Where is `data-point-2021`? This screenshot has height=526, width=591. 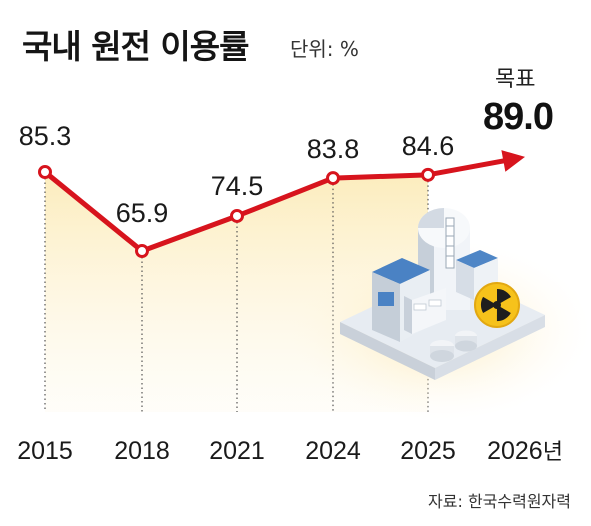 data-point-2021 is located at coordinates (237, 215).